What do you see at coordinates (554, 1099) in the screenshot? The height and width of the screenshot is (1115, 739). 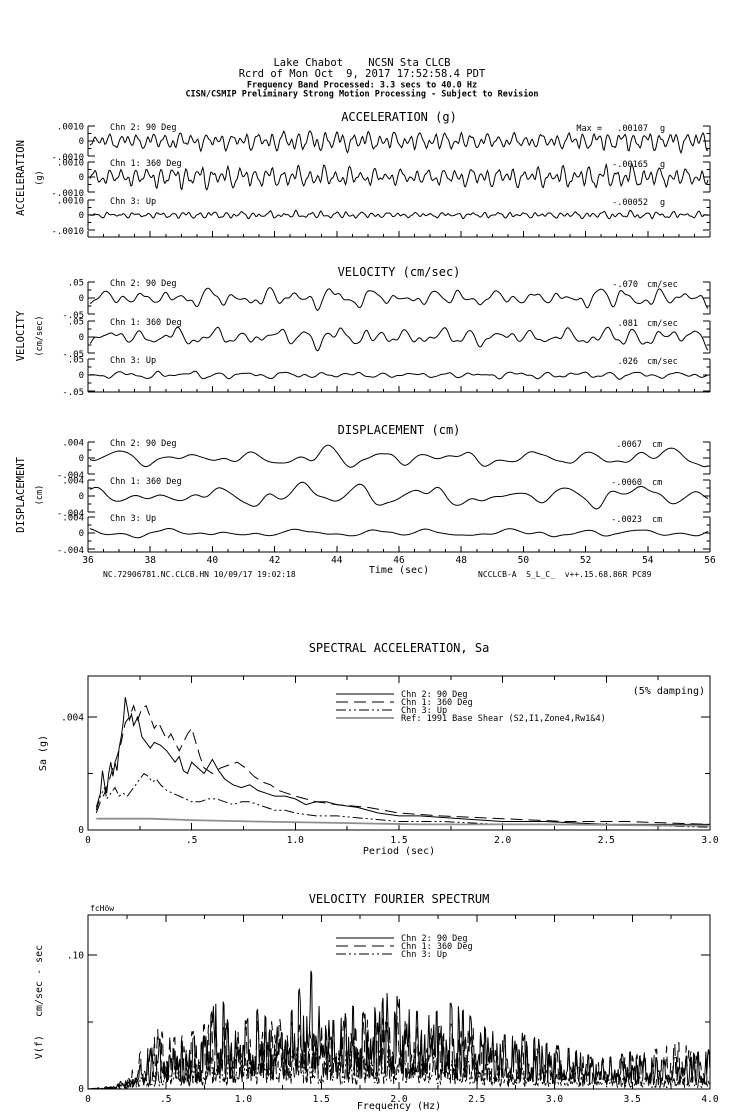 I see `velocity_fourier_spectrum-xtick-label: 3.0` at bounding box center [554, 1099].